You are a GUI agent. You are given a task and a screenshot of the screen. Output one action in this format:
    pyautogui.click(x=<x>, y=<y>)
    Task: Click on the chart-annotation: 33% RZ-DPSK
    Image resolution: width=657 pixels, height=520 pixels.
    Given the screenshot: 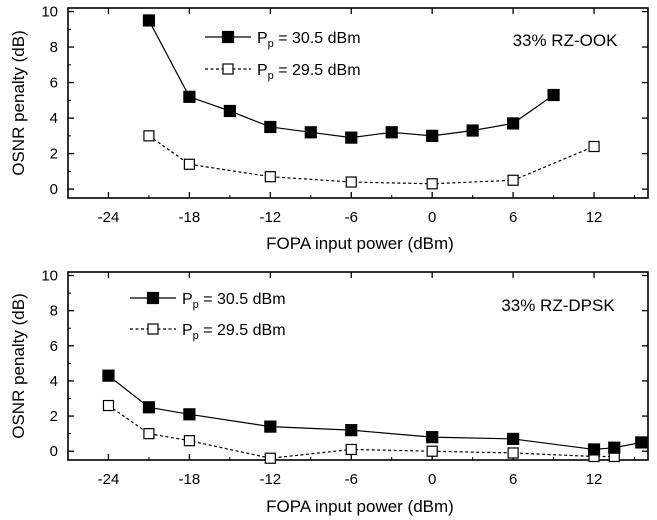 What is the action you would take?
    pyautogui.click(x=558, y=305)
    